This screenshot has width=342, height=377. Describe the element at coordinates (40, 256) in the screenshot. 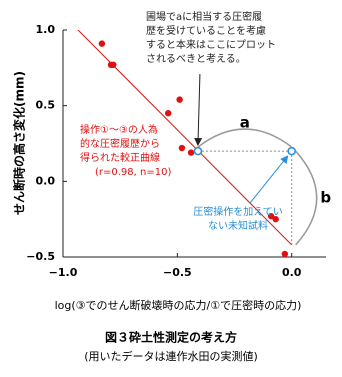

I see `y-tick-label: −0.5` at that location.